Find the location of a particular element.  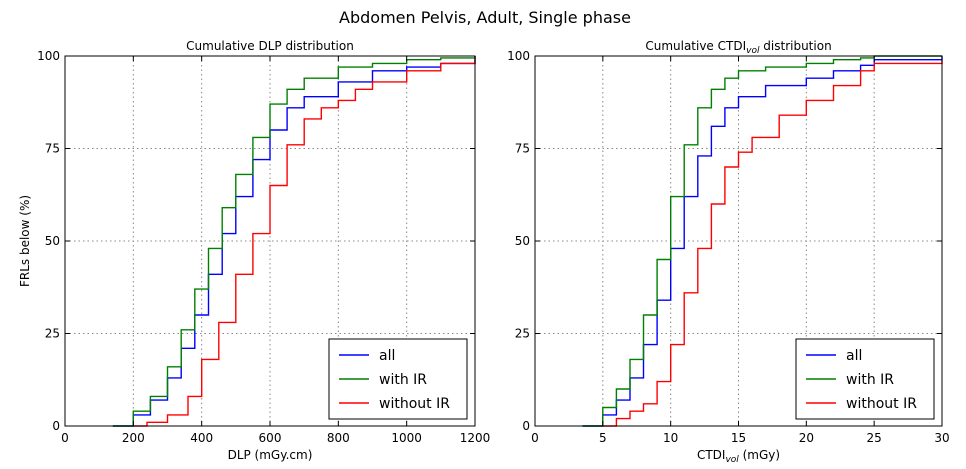

chart-title: Cumulative CTDIvol distribution is located at coordinates (738, 47).